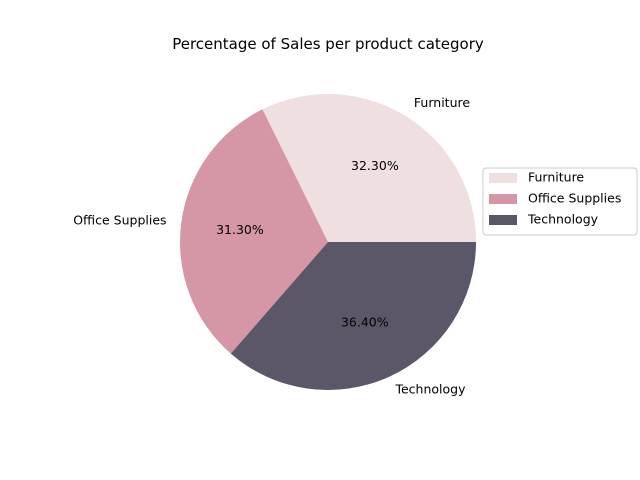 This screenshot has width=640, height=480. Describe the element at coordinates (503, 220) in the screenshot. I see `legend-swatch-technology` at that location.